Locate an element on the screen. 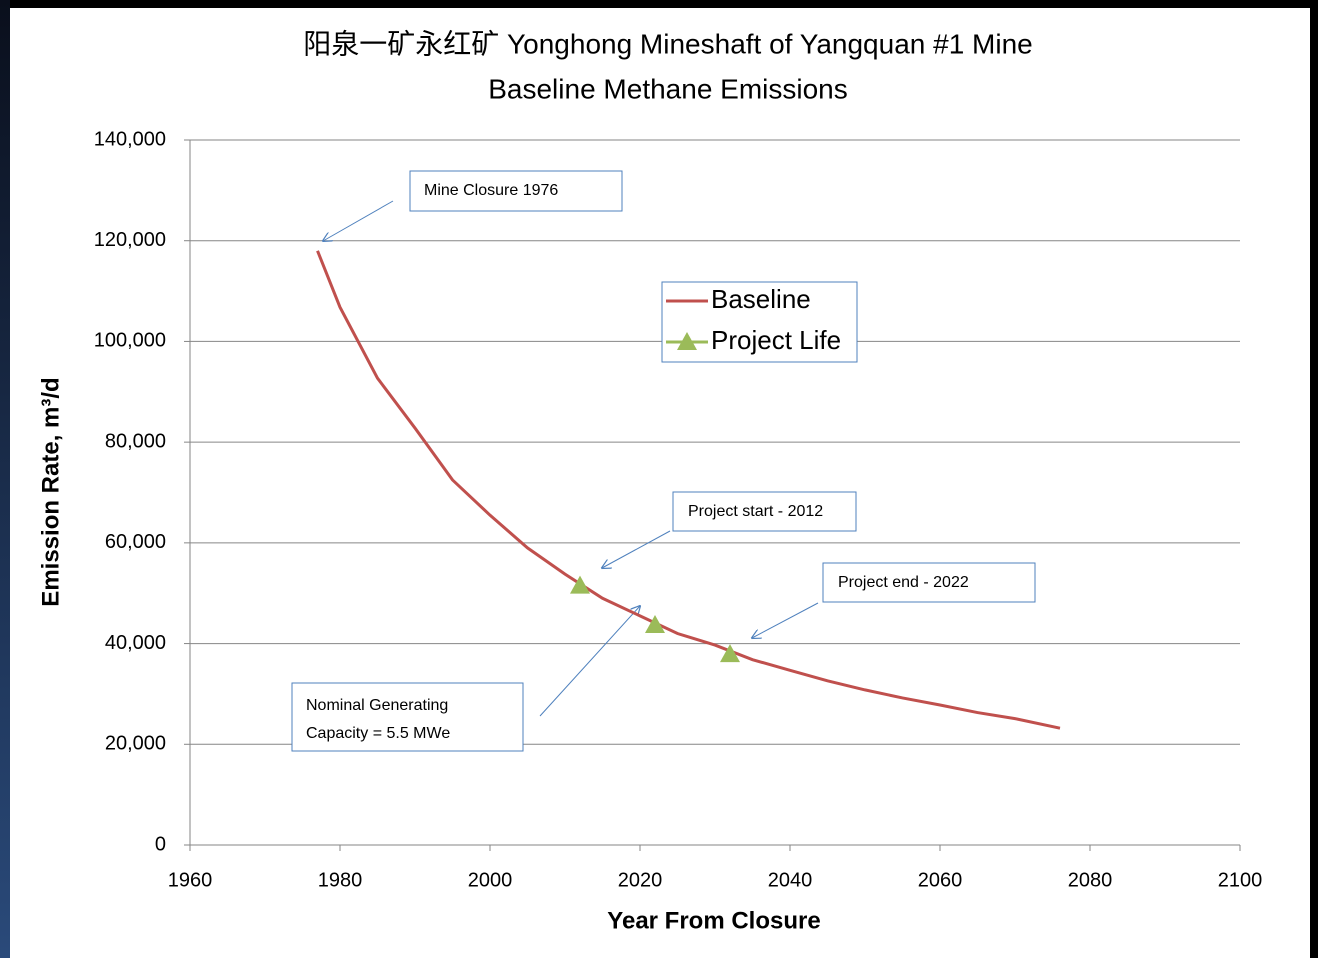 The width and height of the screenshot is (1318, 958). slide-edge is located at coordinates (5, 479).